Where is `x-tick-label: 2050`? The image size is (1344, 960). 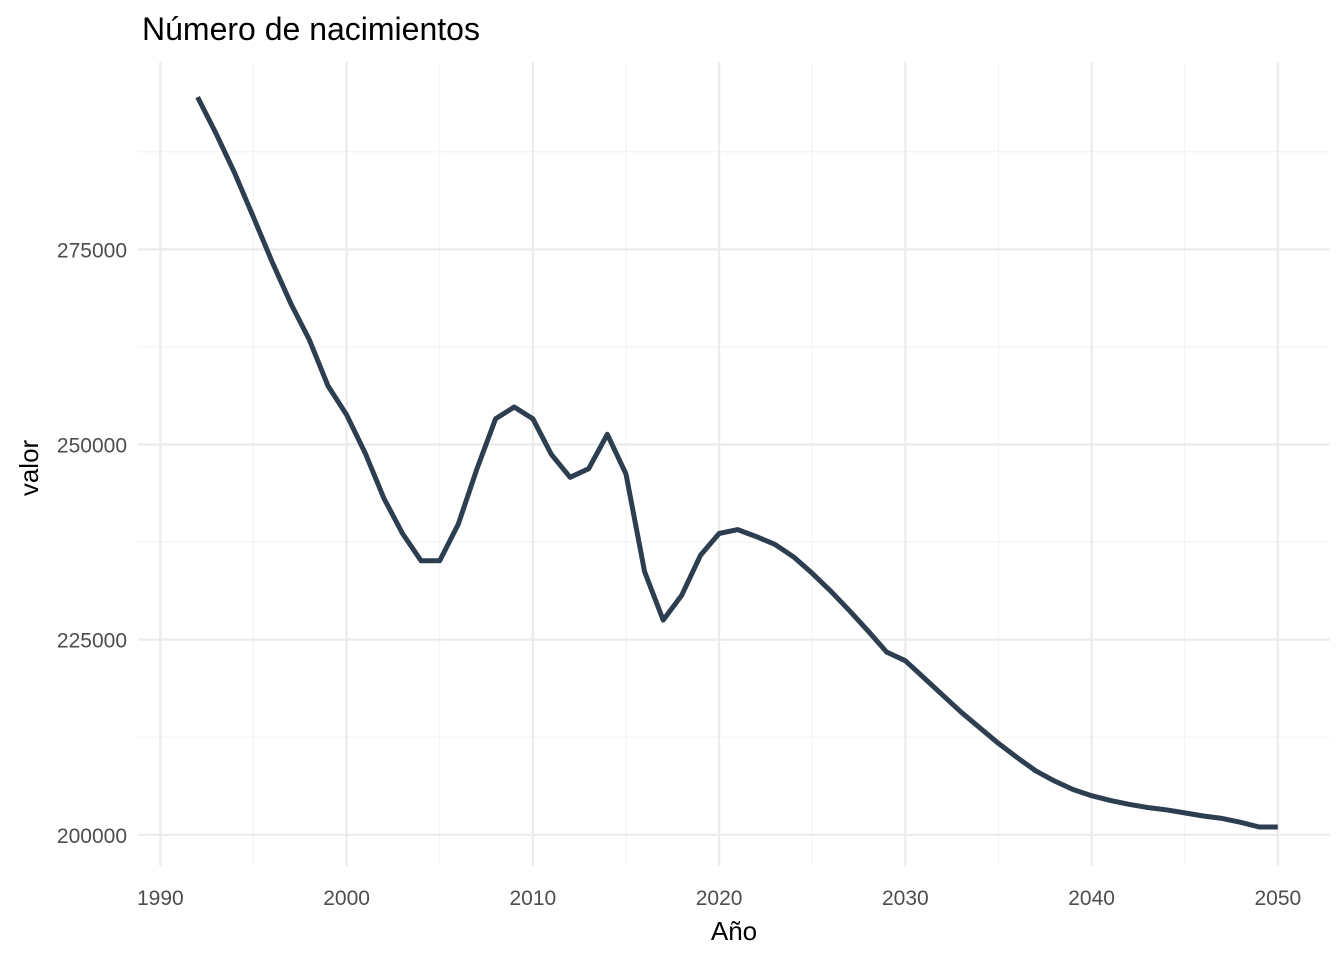 x-tick-label: 2050 is located at coordinates (1277, 898).